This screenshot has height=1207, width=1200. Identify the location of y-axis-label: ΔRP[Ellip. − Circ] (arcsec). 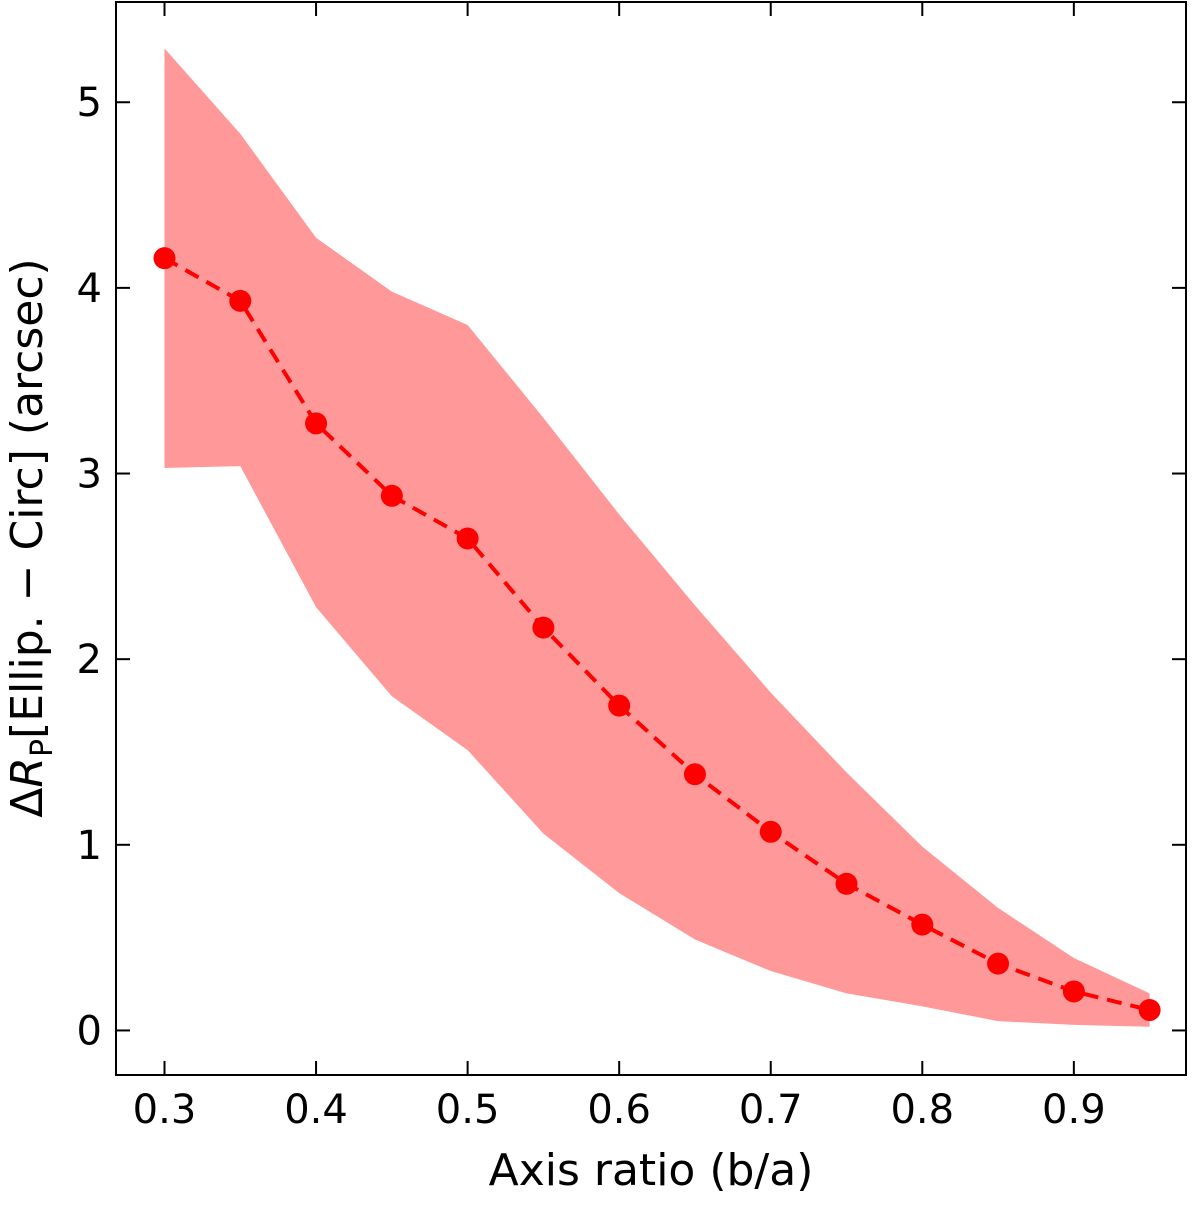
(31, 537).